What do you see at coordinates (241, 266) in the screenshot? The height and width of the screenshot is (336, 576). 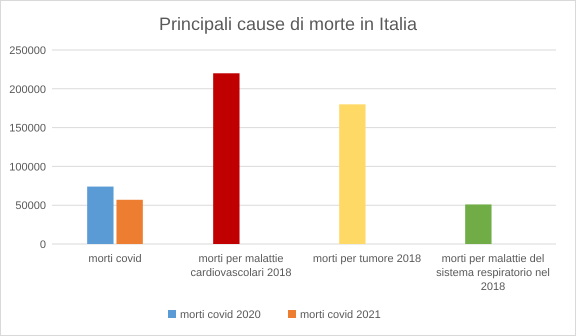 I see `x-tick-label: morti per malattie cardiovascolari 2018` at bounding box center [241, 266].